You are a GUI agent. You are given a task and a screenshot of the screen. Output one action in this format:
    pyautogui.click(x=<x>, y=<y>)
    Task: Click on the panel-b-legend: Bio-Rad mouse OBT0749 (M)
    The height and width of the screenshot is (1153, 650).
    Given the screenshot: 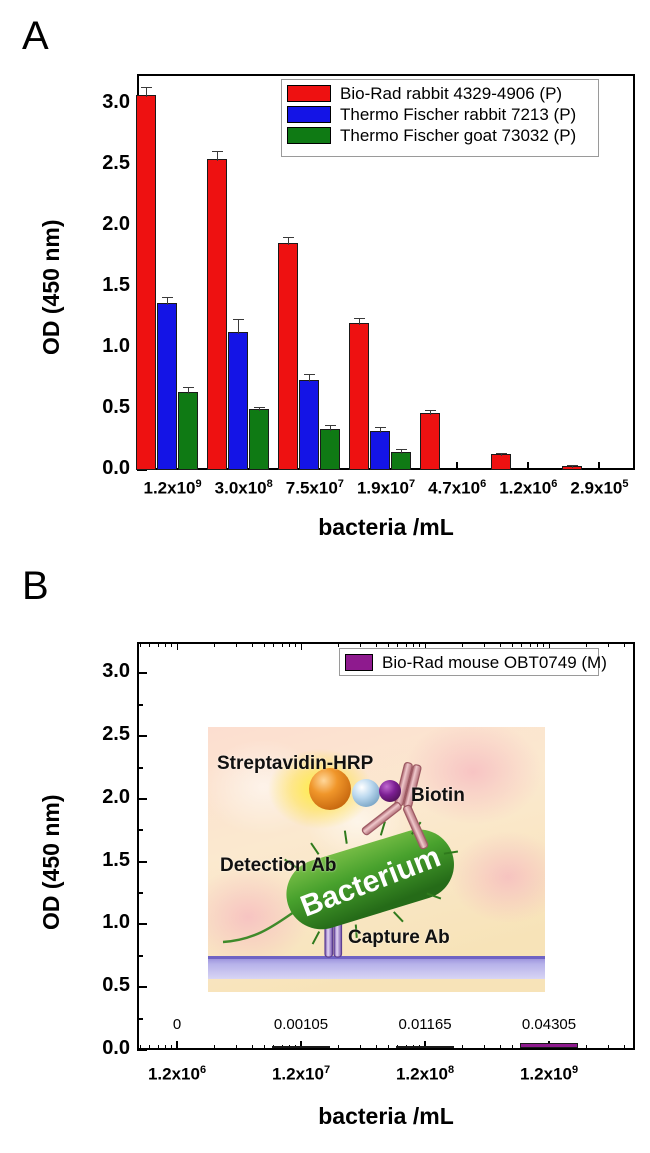 What is the action you would take?
    pyautogui.click(x=473, y=662)
    